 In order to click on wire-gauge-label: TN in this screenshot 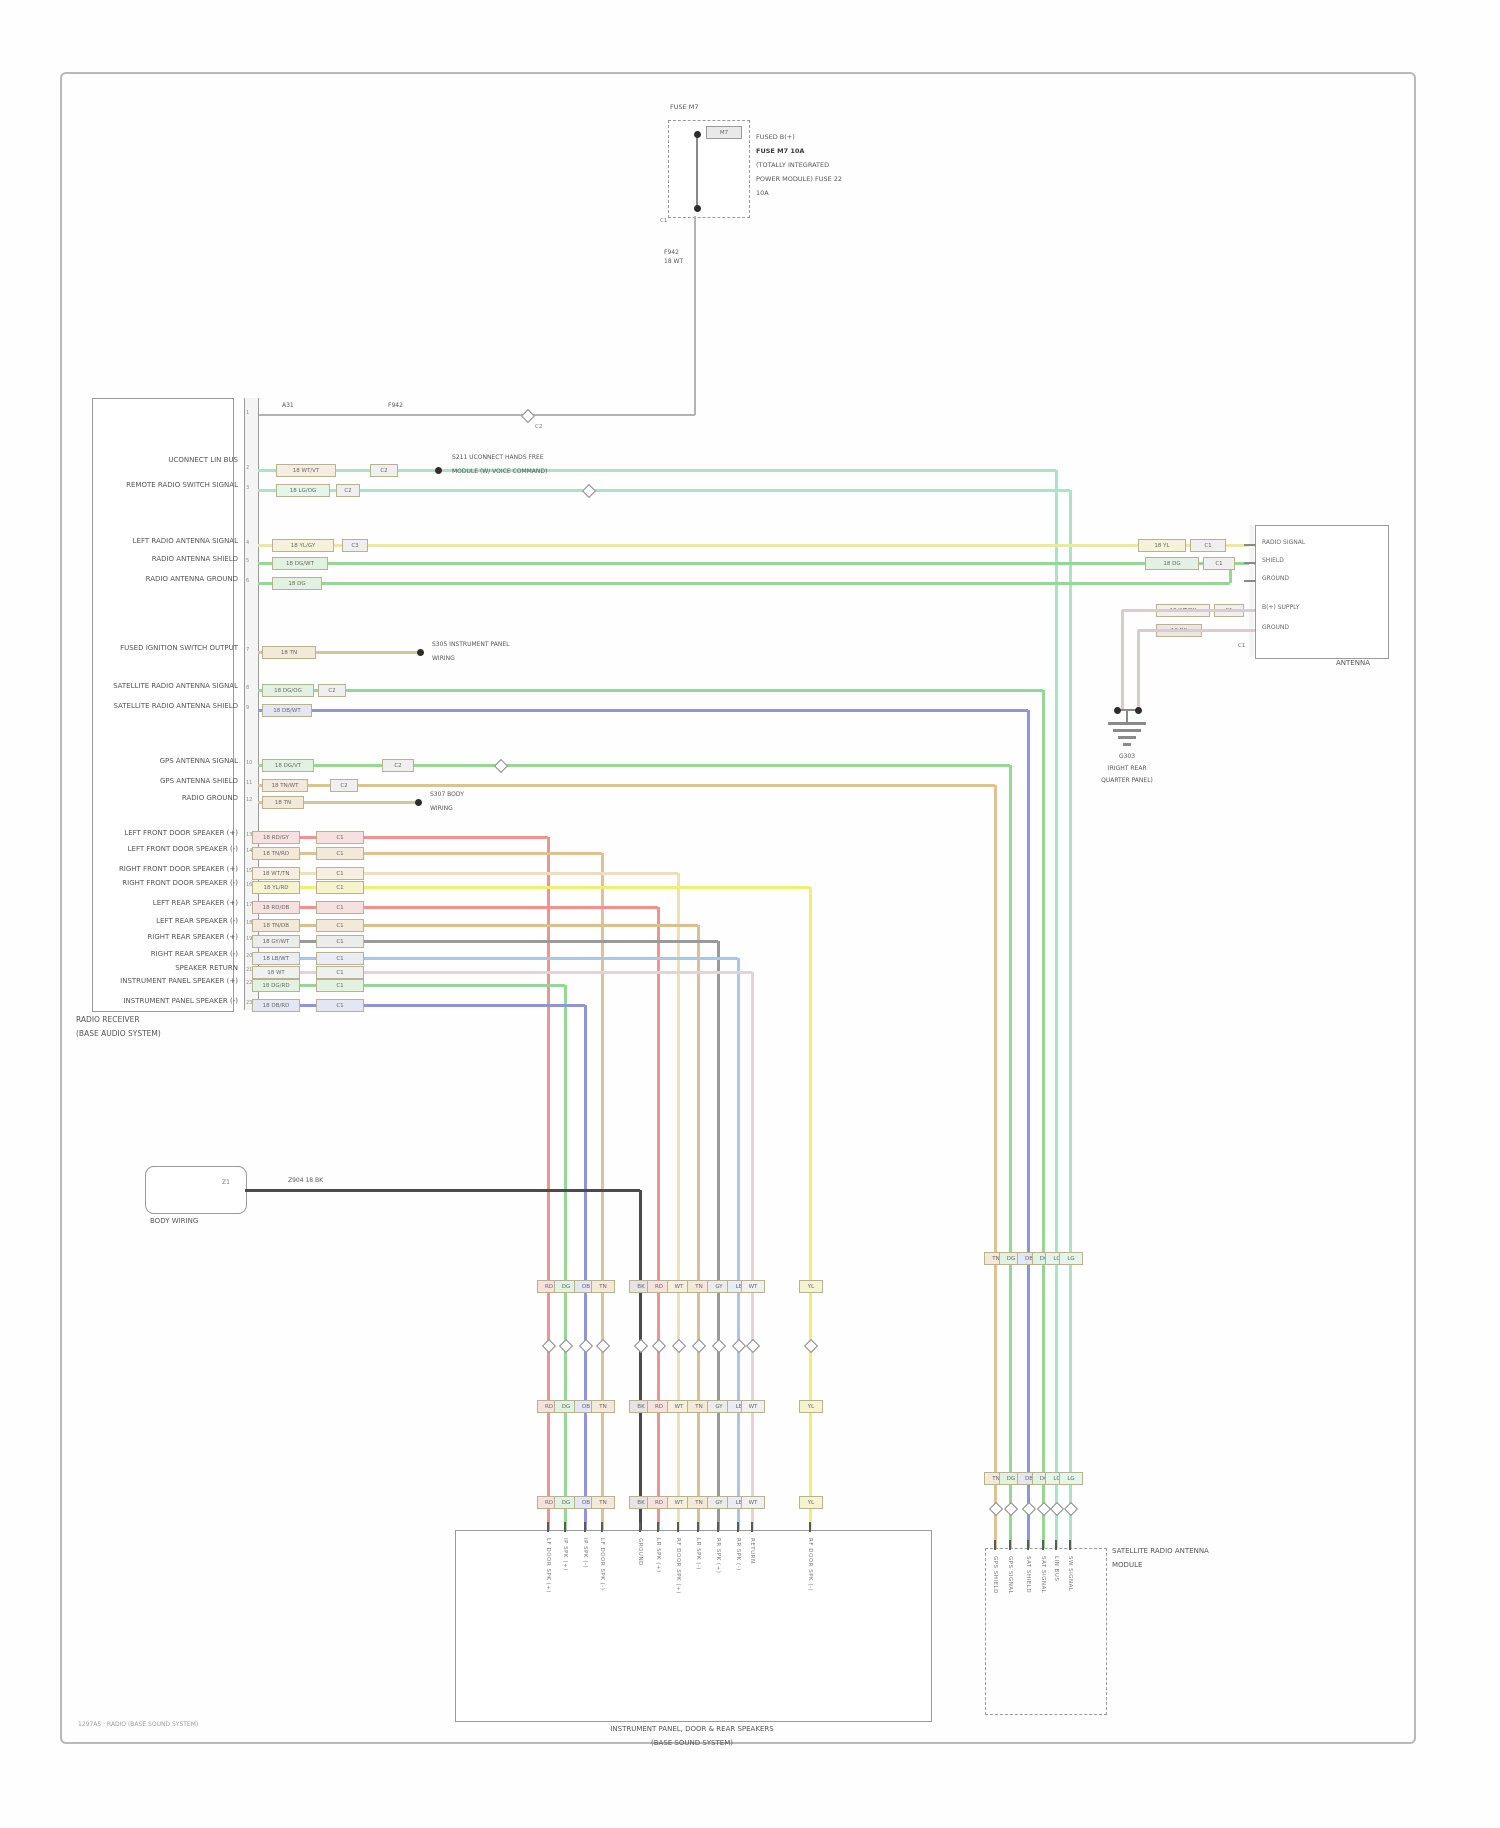, I will do `click(603, 1502)`.